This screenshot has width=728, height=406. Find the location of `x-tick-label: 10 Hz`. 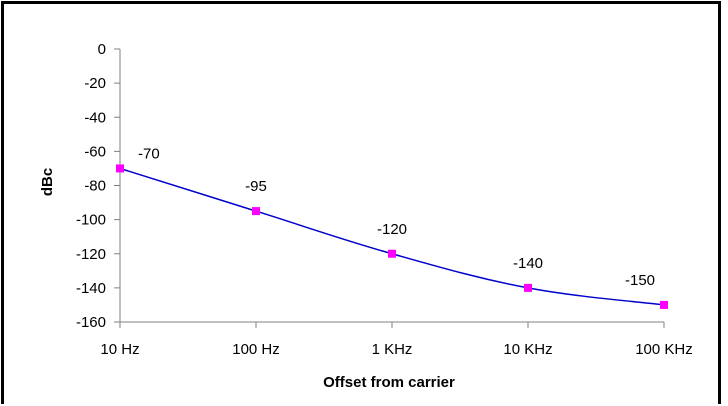

x-tick-label: 10 Hz is located at coordinates (119, 349).